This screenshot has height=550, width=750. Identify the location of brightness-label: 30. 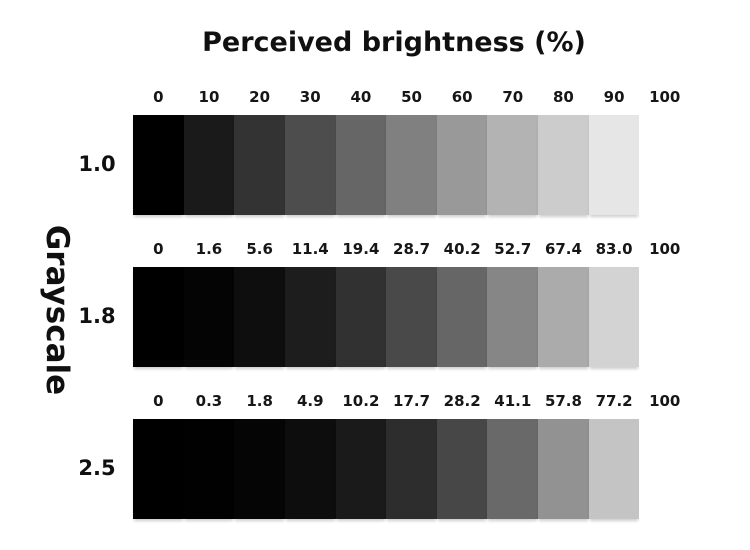
(310, 97).